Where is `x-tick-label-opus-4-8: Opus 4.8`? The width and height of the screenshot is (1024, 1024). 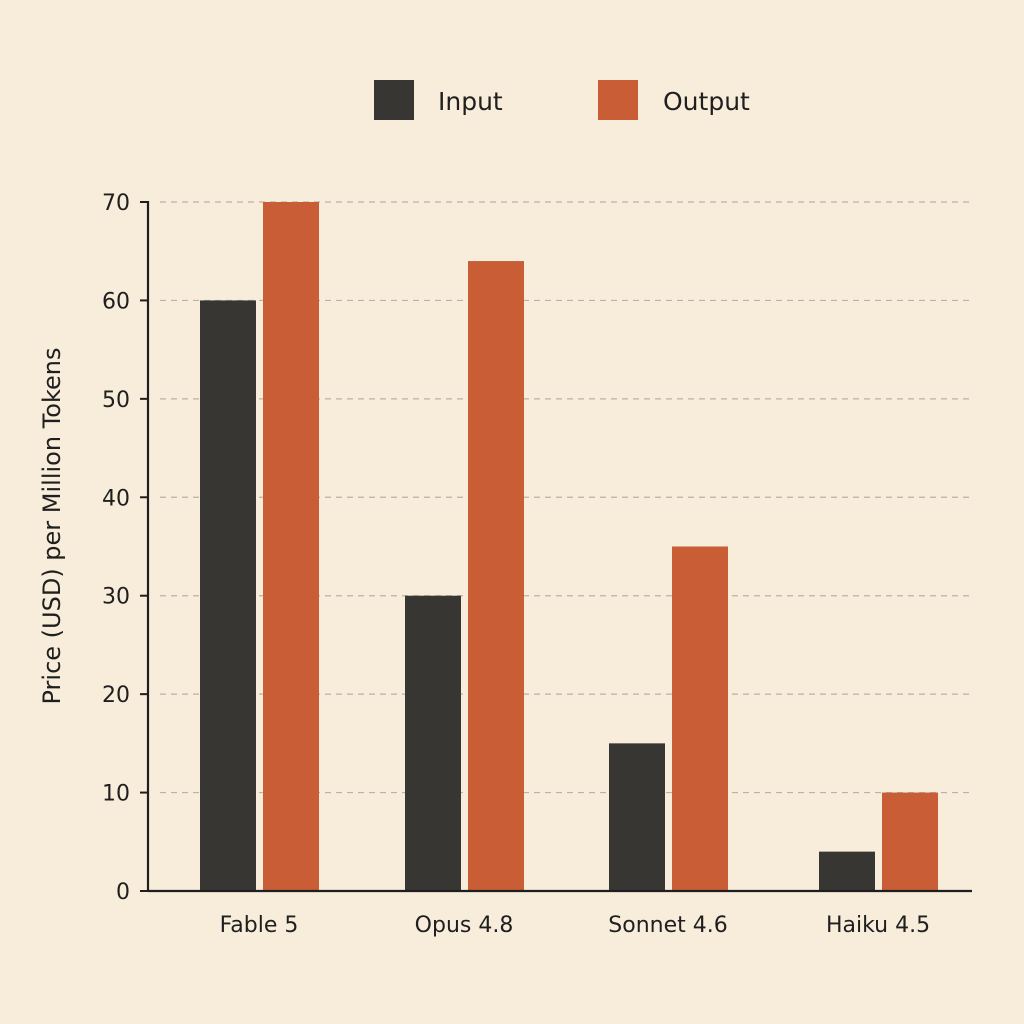
x-tick-label-opus-4-8: Opus 4.8 is located at coordinates (464, 925).